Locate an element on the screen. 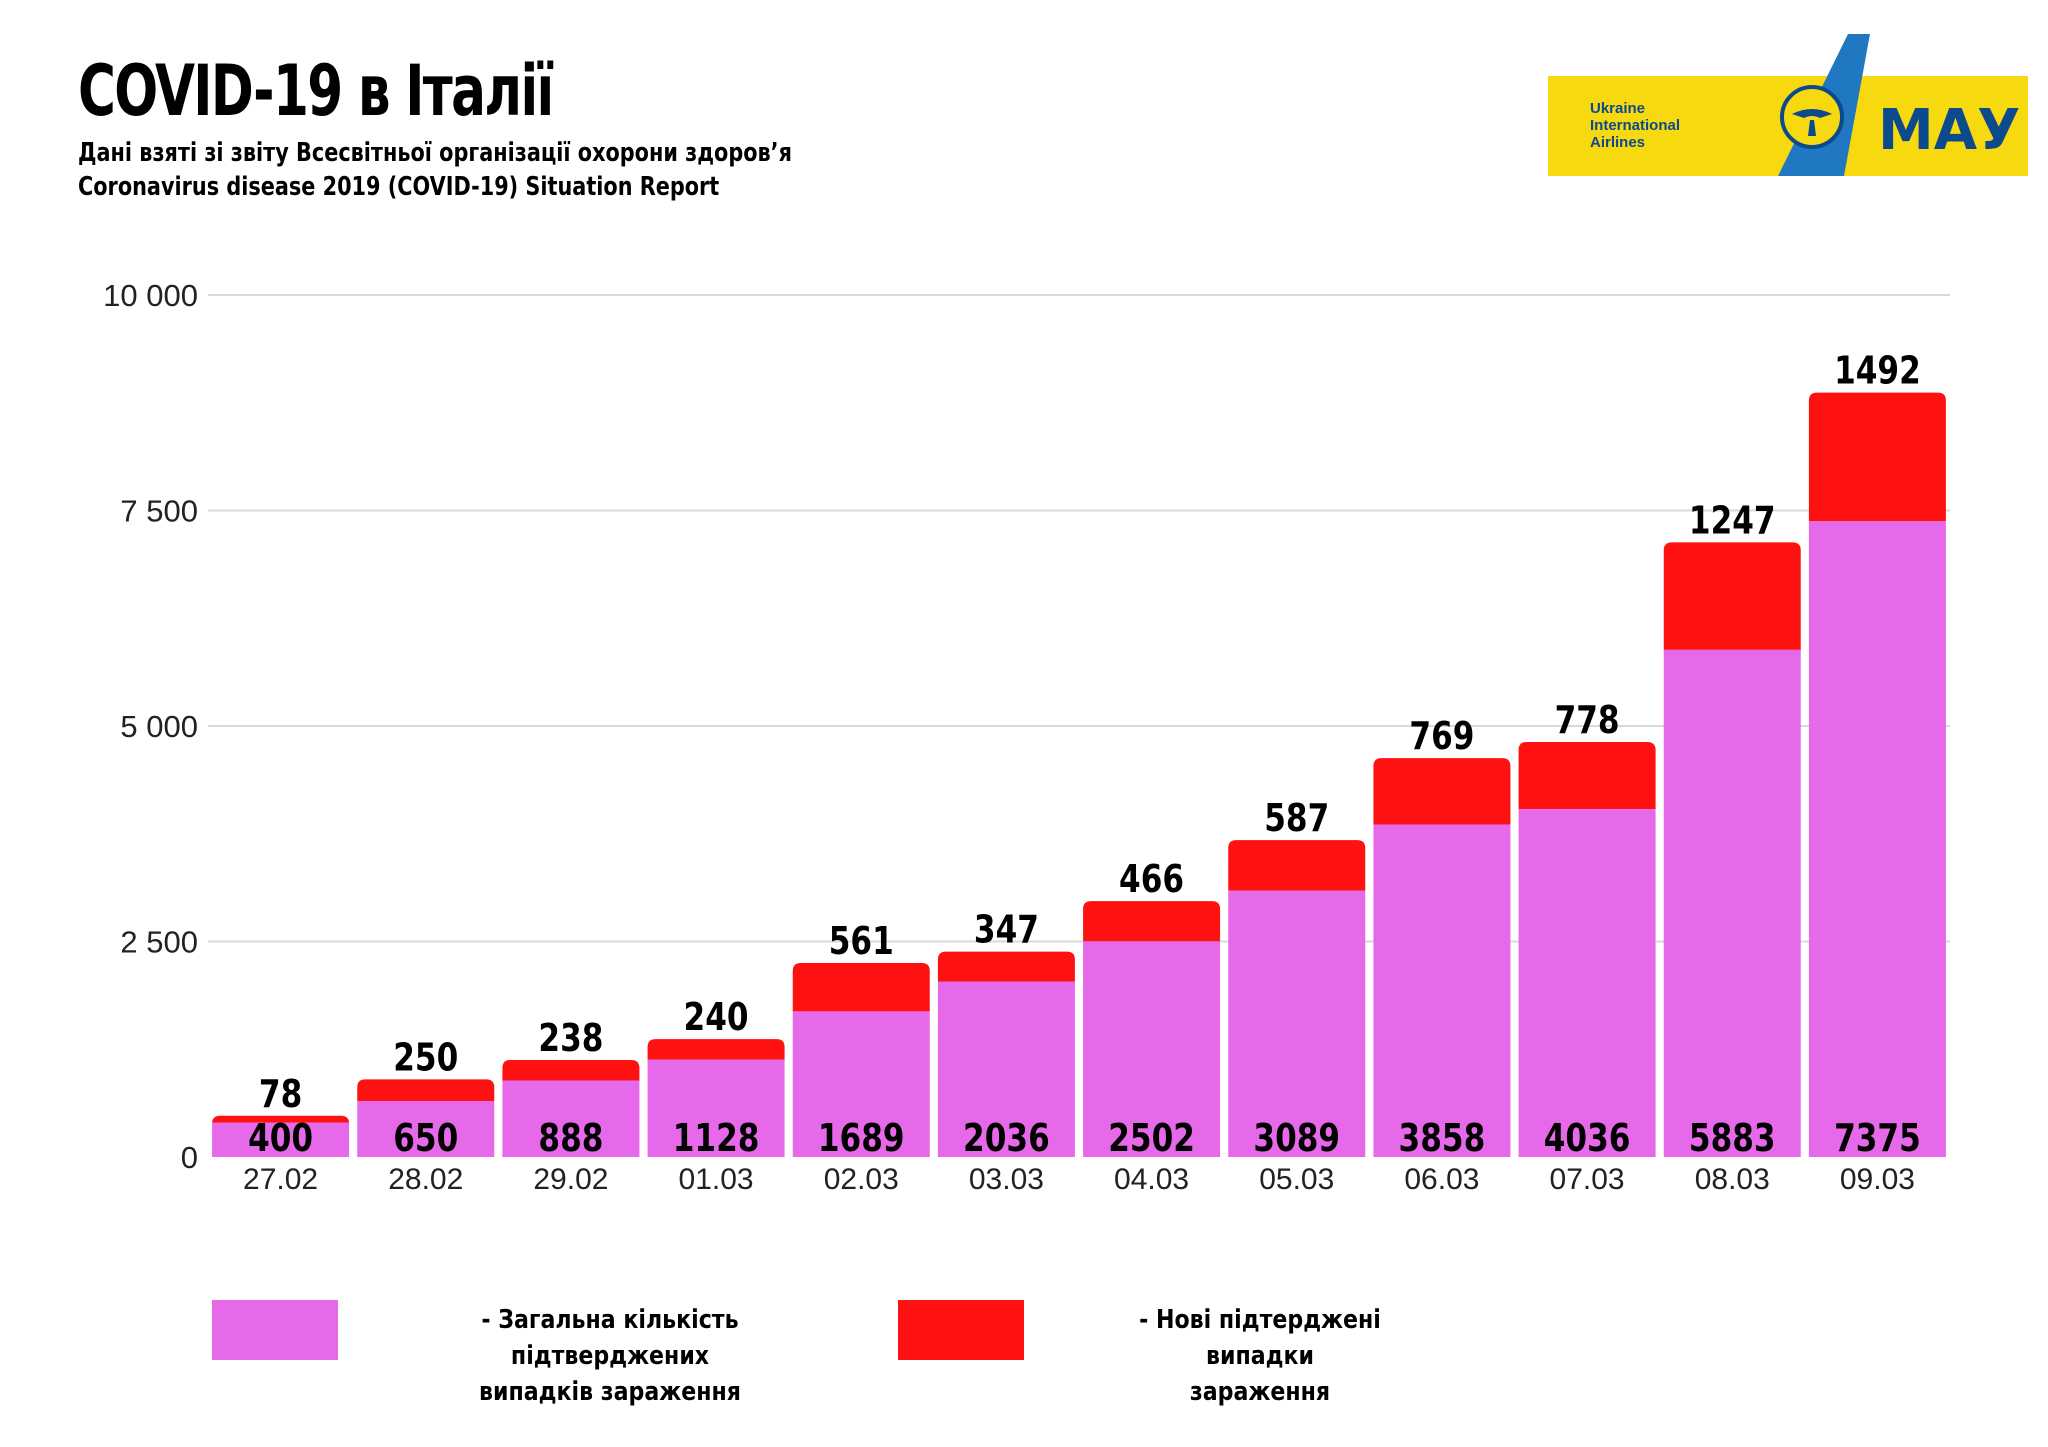 This screenshot has width=2048, height=1447. logo-name-line-2: International is located at coordinates (1635, 125).